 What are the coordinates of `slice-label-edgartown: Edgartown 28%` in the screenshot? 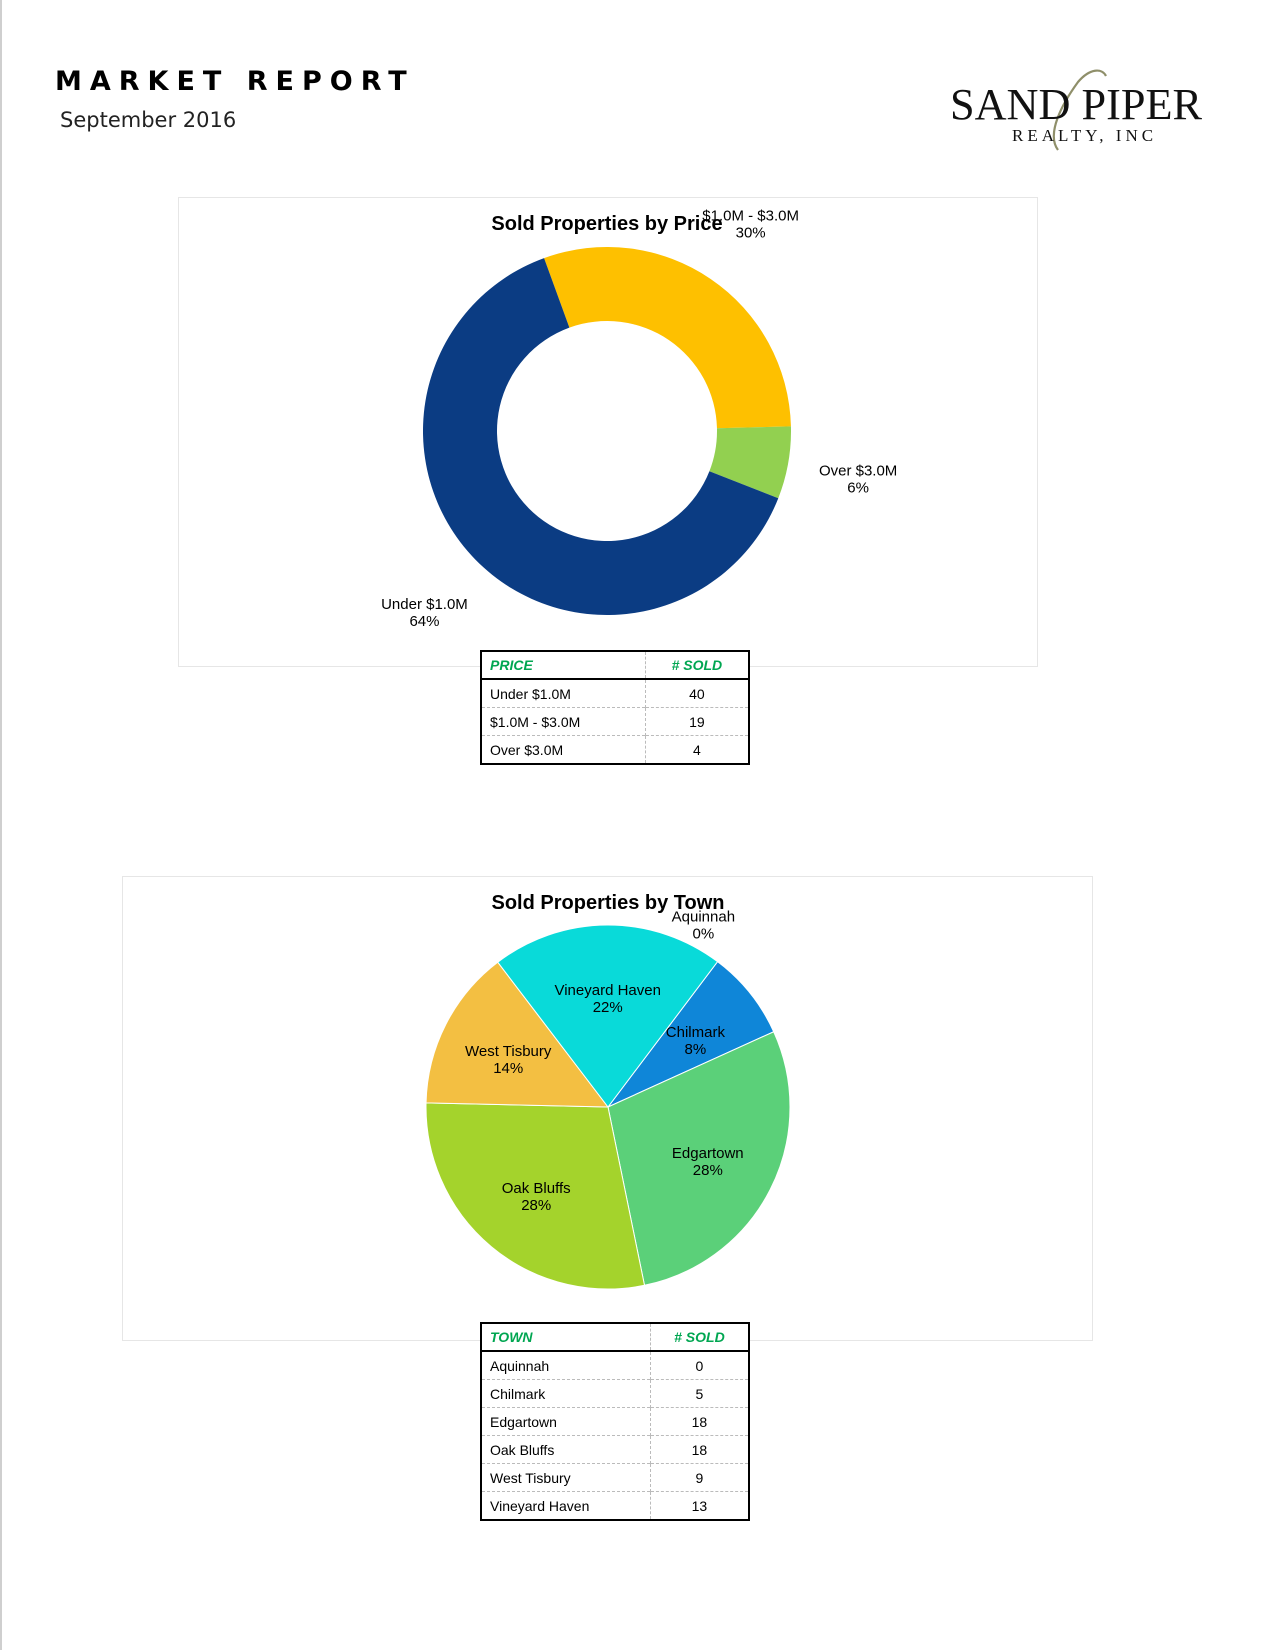 It's located at (708, 1162).